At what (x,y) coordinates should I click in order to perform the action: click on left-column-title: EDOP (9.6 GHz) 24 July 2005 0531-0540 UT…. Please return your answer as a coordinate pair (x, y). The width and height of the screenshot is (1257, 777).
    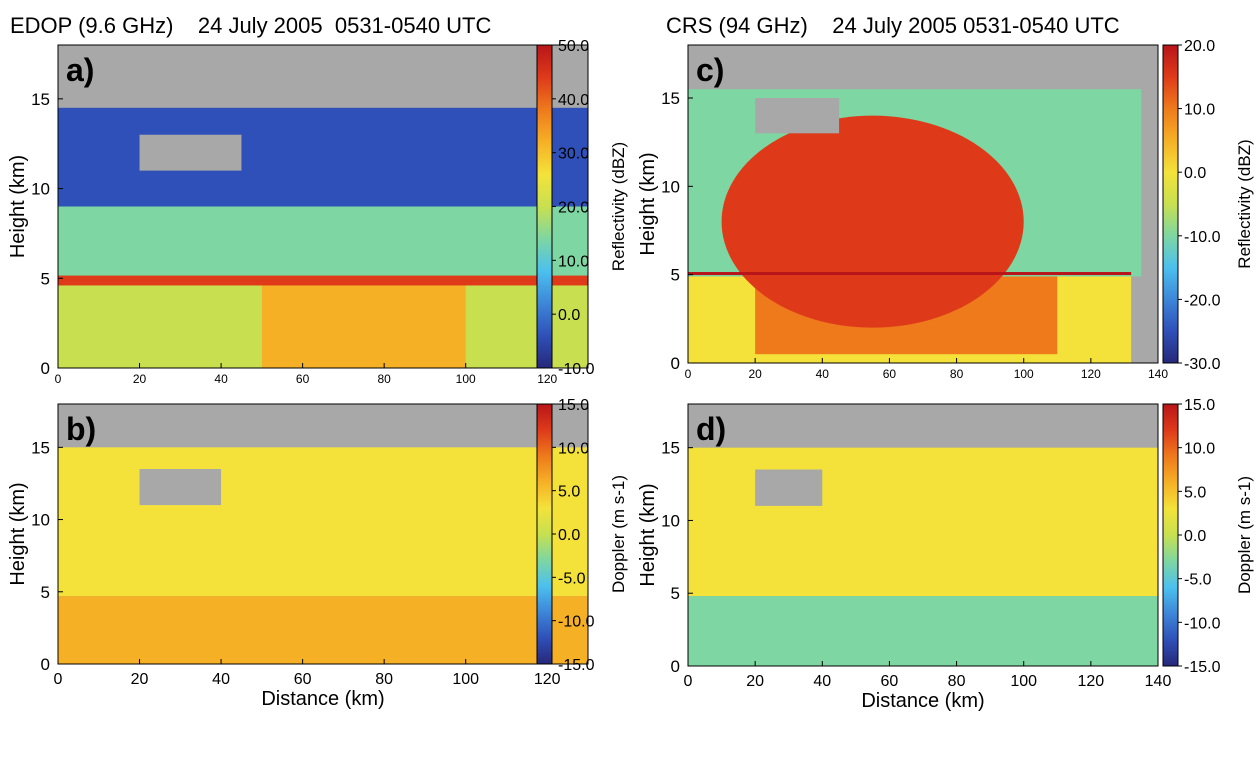
    Looking at the image, I should click on (250, 25).